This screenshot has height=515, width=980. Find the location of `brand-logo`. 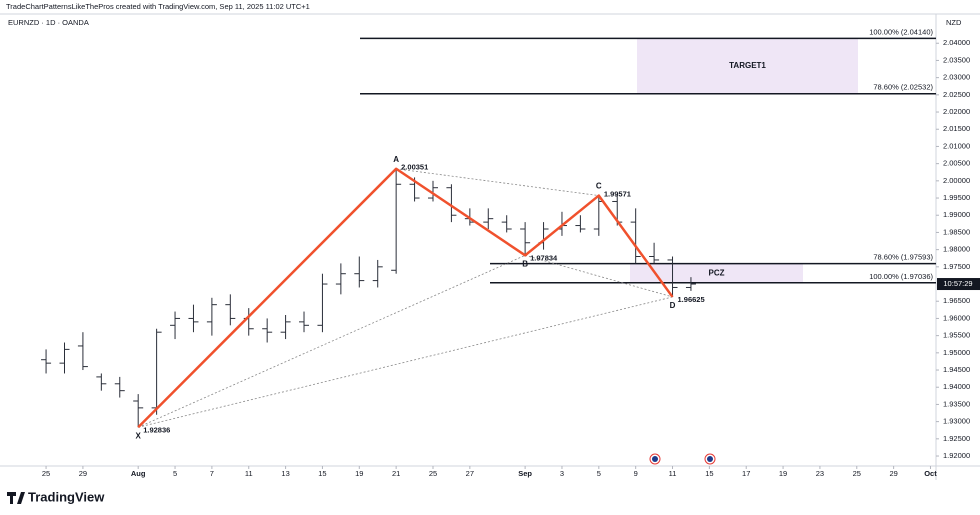

brand-logo is located at coordinates (16, 498).